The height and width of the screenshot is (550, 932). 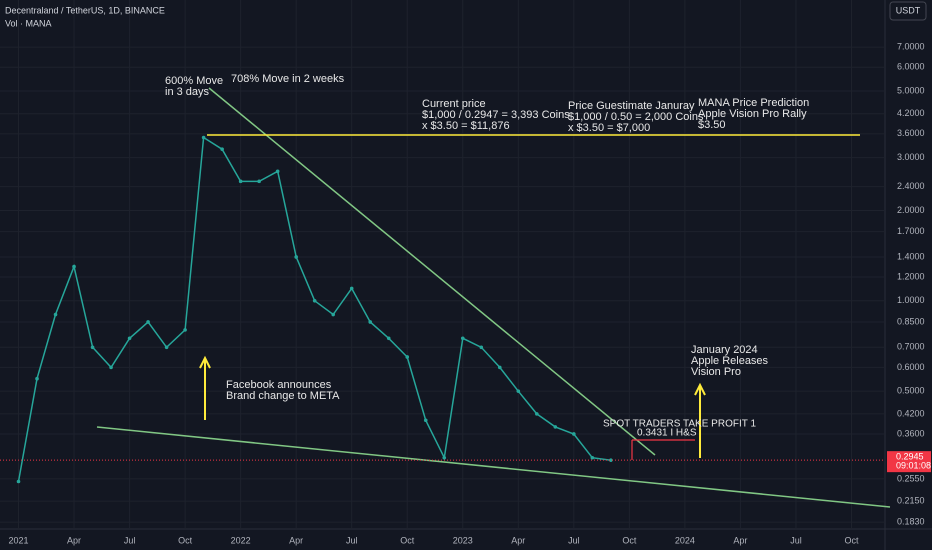 I want to click on annotation: Brand change to META, so click(x=283, y=396).